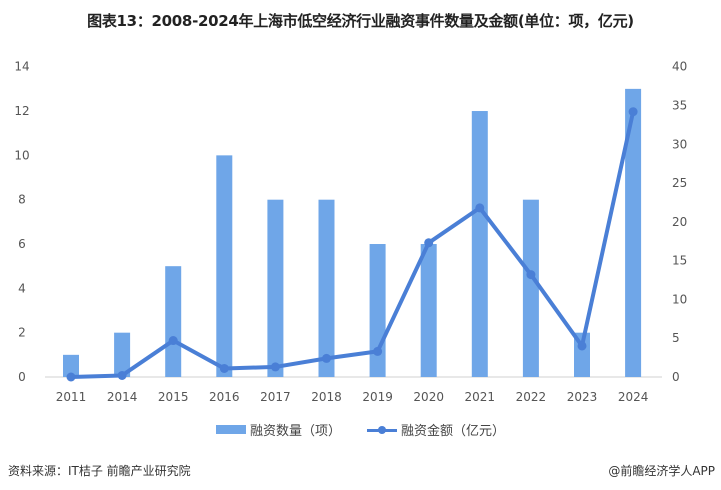  I want to click on x-axis-tick: 2022, so click(531, 397).